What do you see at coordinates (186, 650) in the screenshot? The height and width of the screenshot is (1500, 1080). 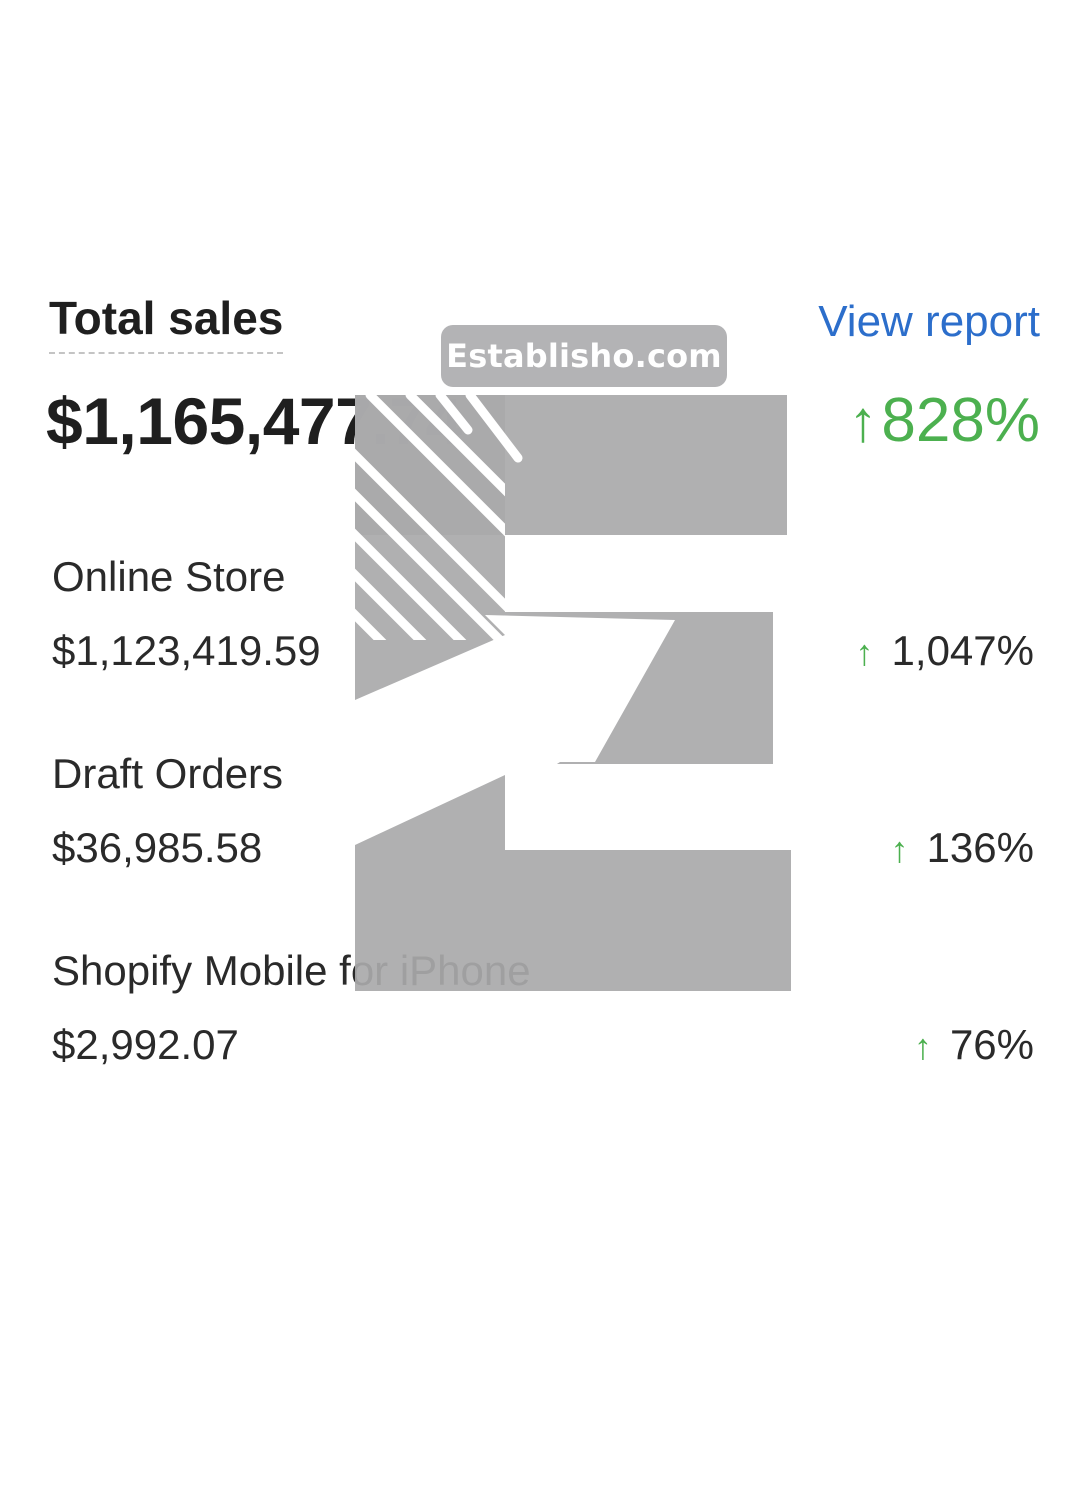 I see `channel-amount: $1,123,419.59` at bounding box center [186, 650].